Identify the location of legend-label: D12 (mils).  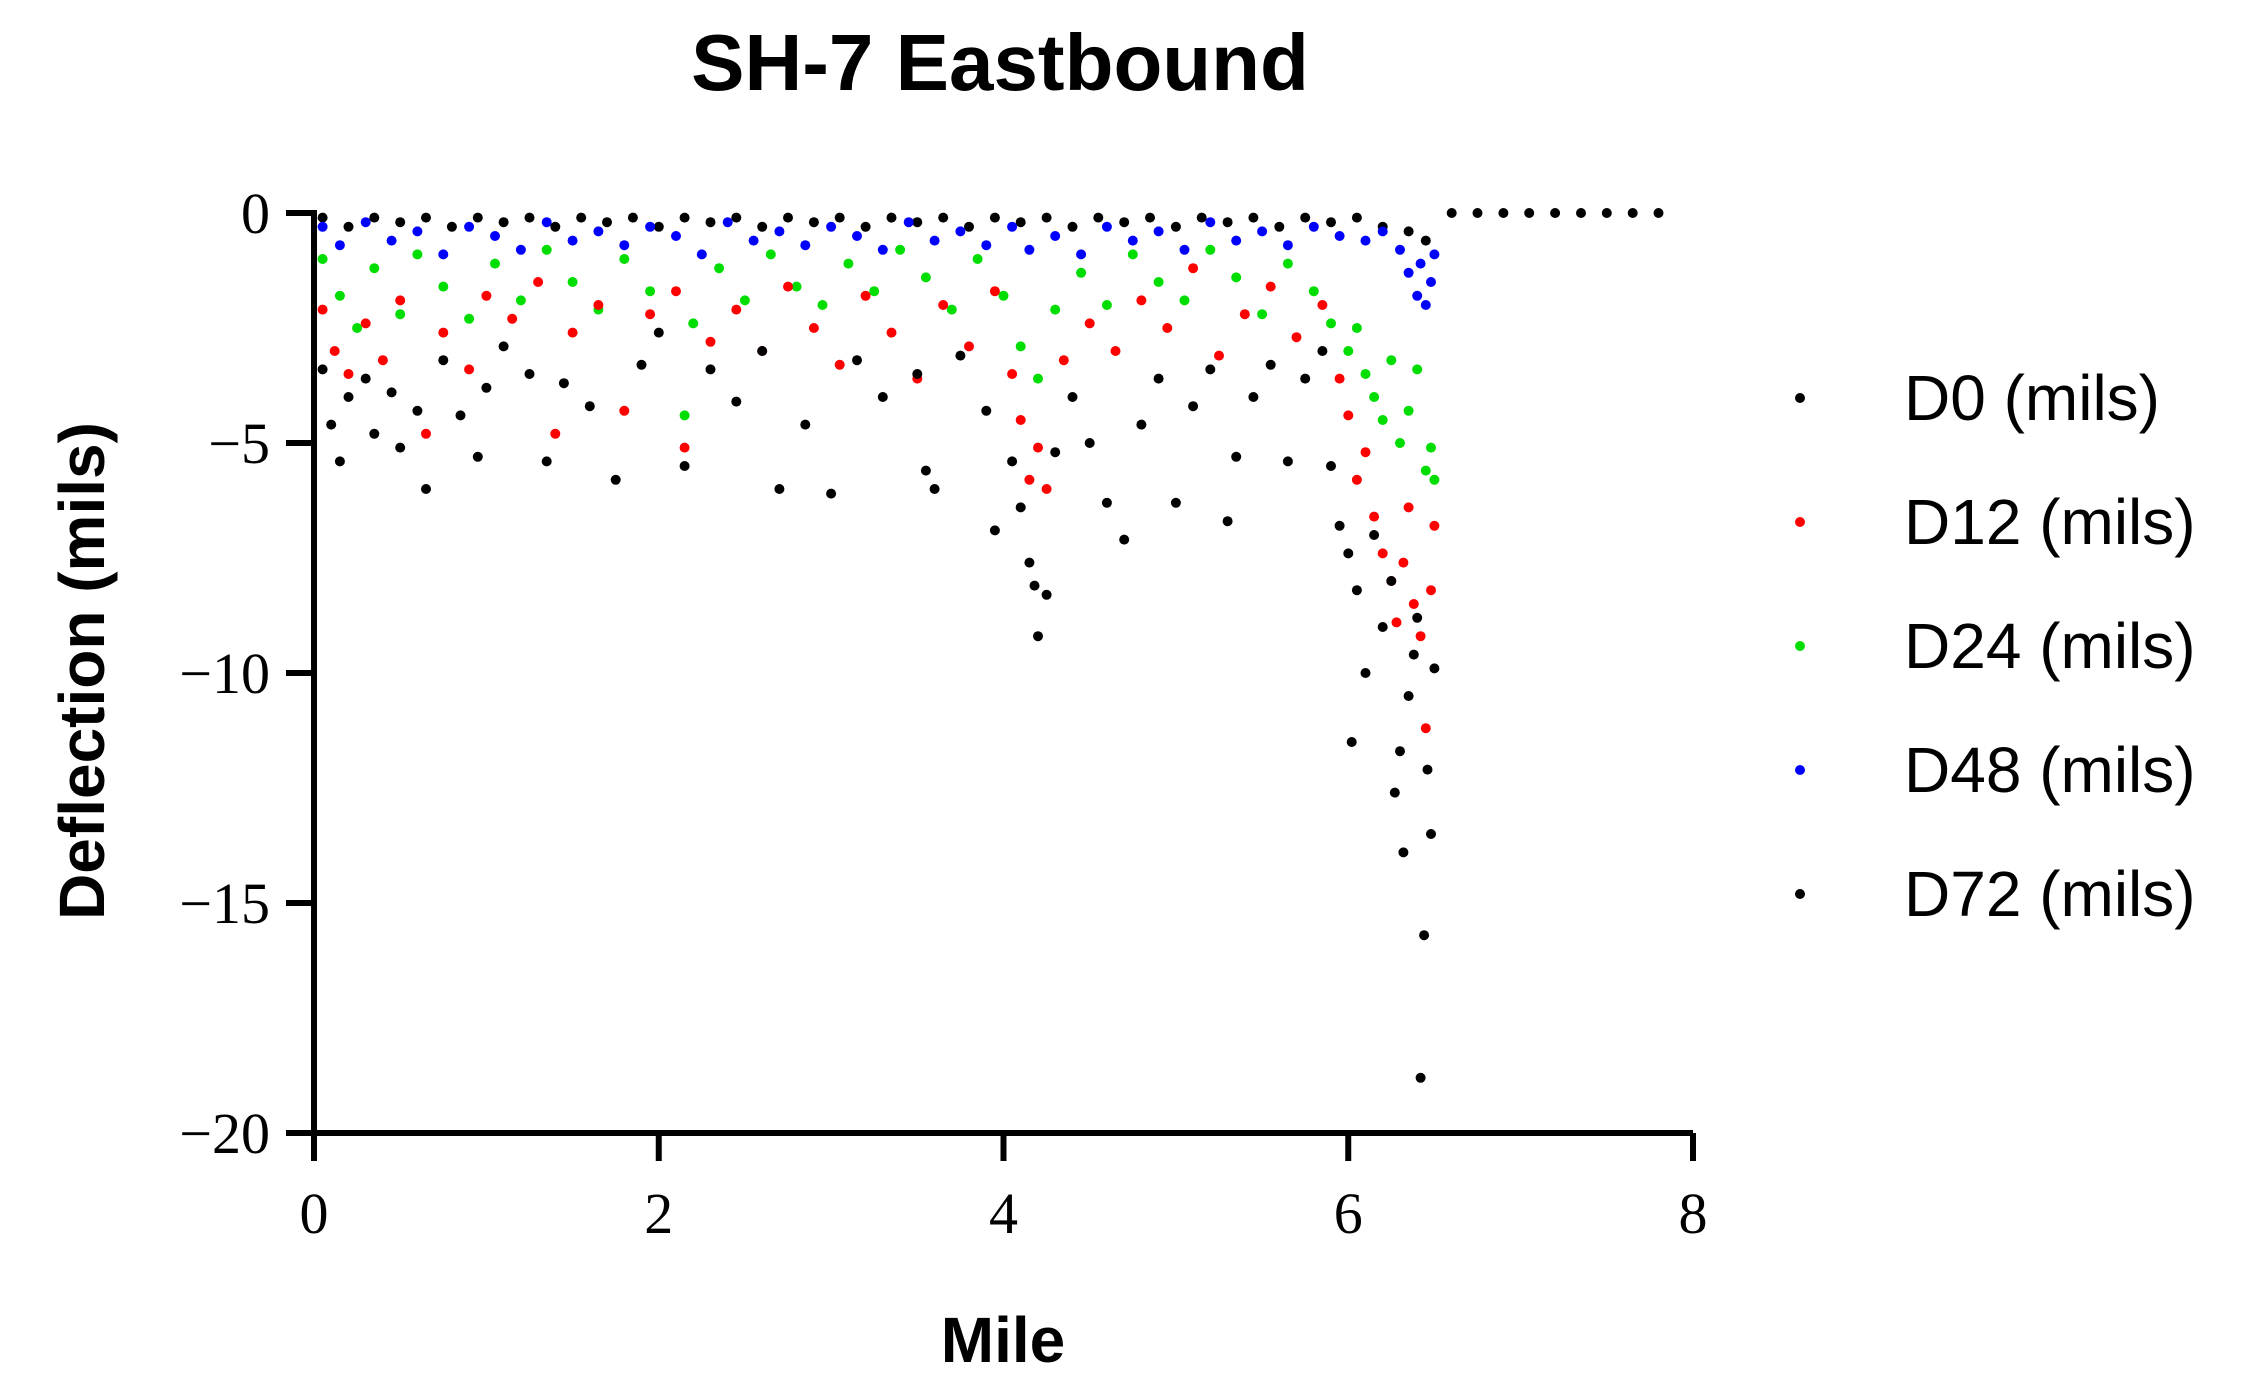
(2050, 522).